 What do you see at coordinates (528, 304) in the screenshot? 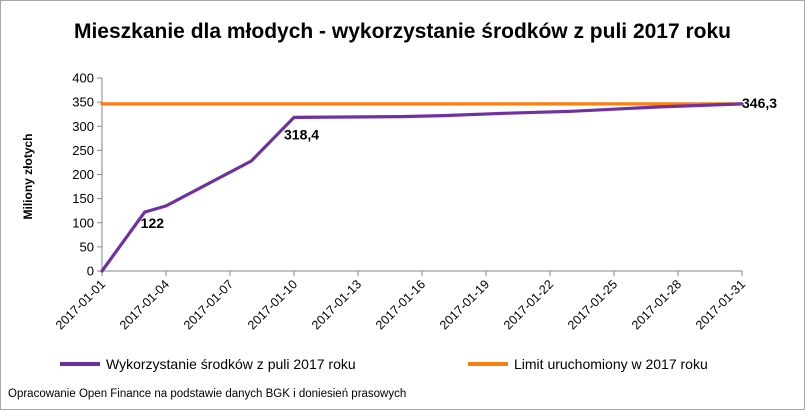
I see `x-tick-label: 2017-01-22` at bounding box center [528, 304].